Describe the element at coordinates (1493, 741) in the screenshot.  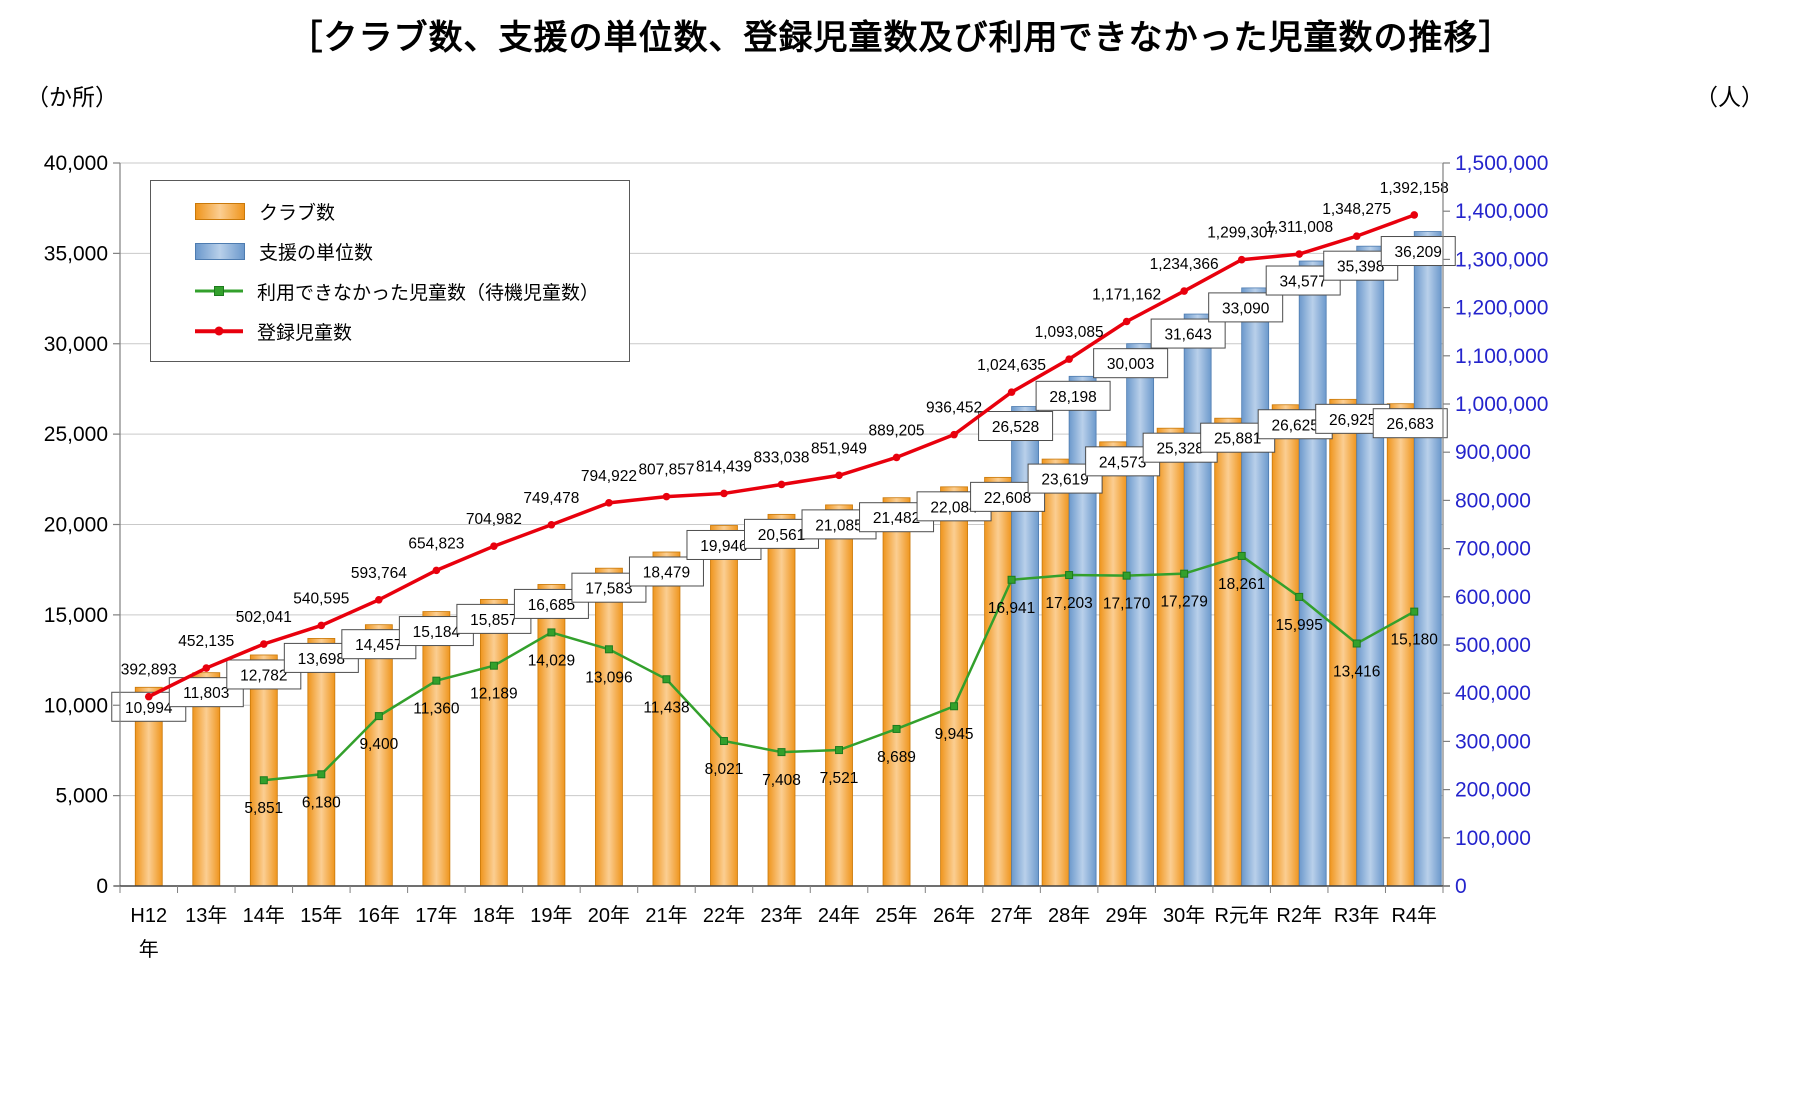
I see `right-axis-tick-label: 300,000` at that location.